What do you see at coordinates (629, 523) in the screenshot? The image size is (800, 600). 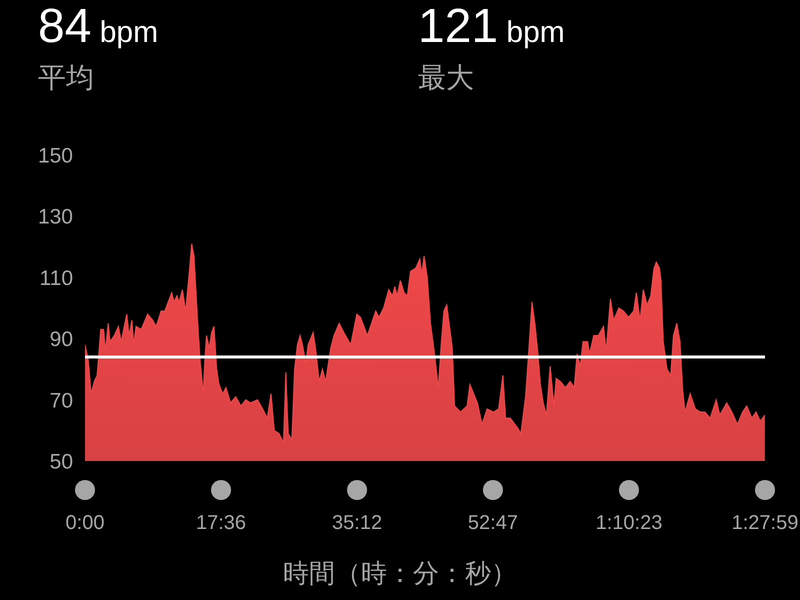 I see `x-tick-label: 1:10:23` at bounding box center [629, 523].